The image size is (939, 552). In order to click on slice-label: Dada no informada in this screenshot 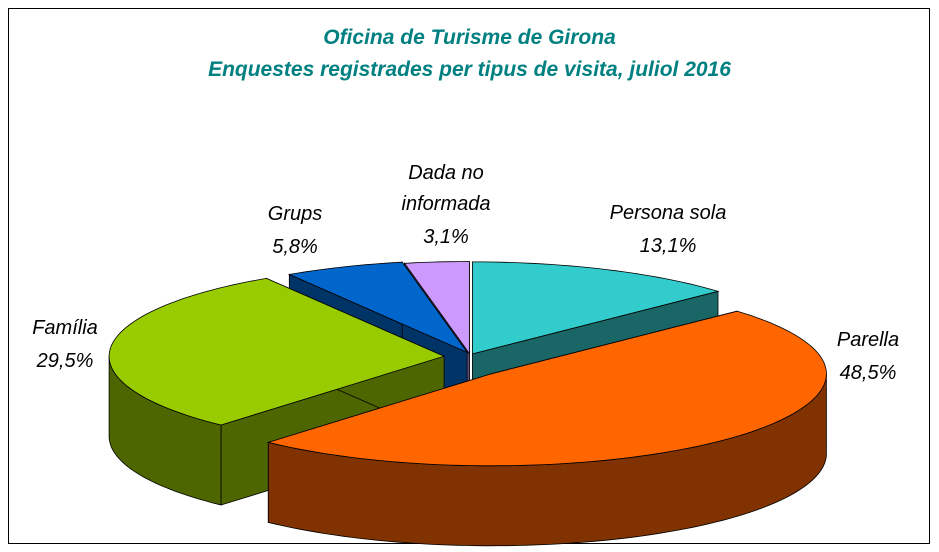, I will do `click(446, 188)`.